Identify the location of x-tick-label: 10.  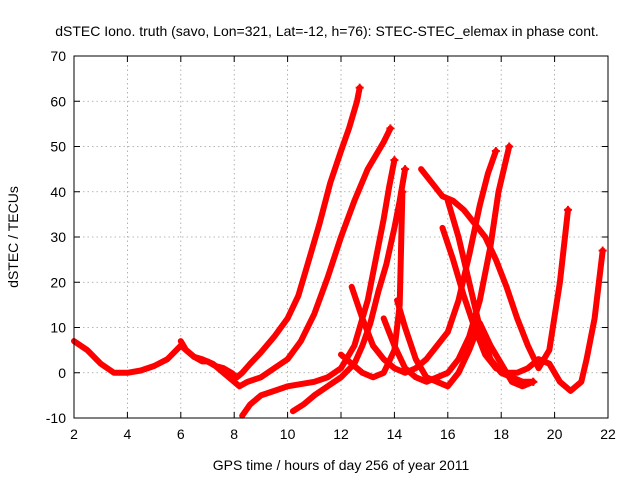
(288, 434).